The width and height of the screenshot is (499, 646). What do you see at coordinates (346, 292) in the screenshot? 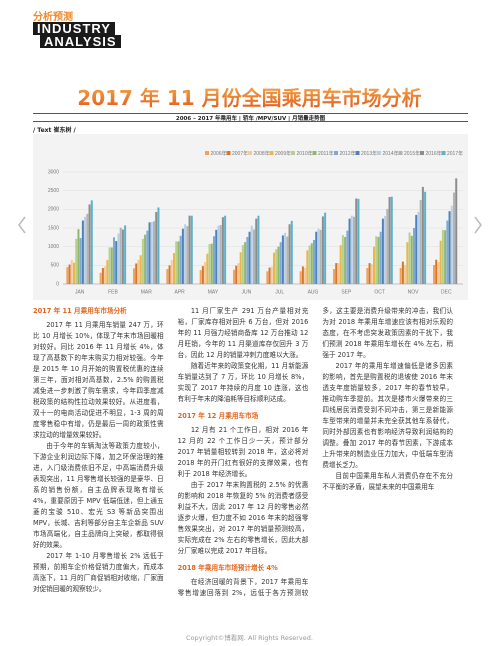
I see `x-tick-label: SEP` at bounding box center [346, 292].